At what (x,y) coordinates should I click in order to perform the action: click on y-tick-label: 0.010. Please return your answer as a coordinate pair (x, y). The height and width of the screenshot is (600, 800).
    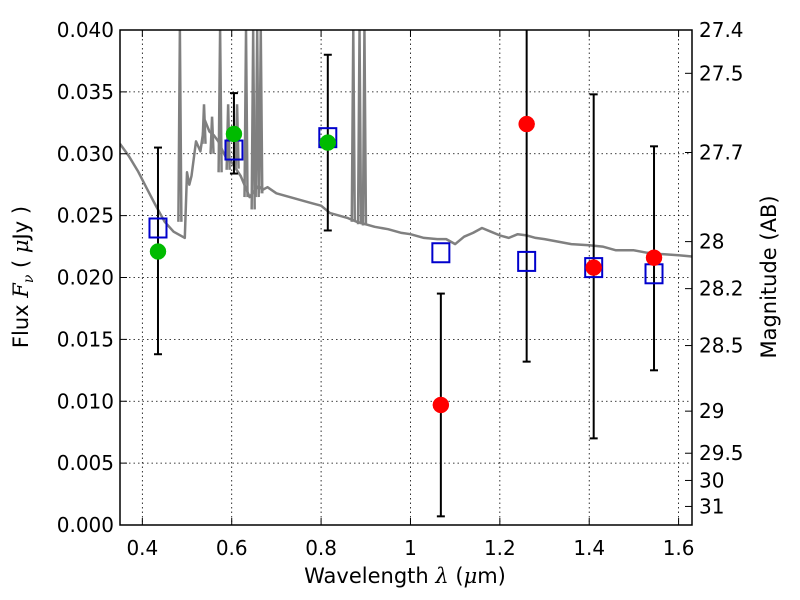
    Looking at the image, I should click on (85, 401).